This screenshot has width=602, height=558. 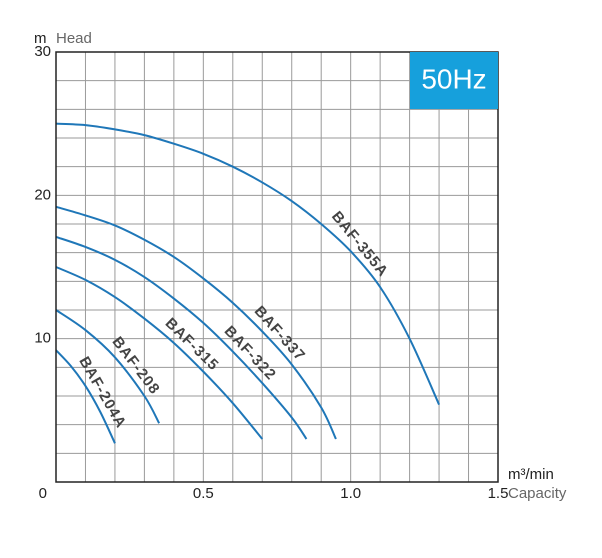 I want to click on x-tick-label: 1.0, so click(x=350, y=493).